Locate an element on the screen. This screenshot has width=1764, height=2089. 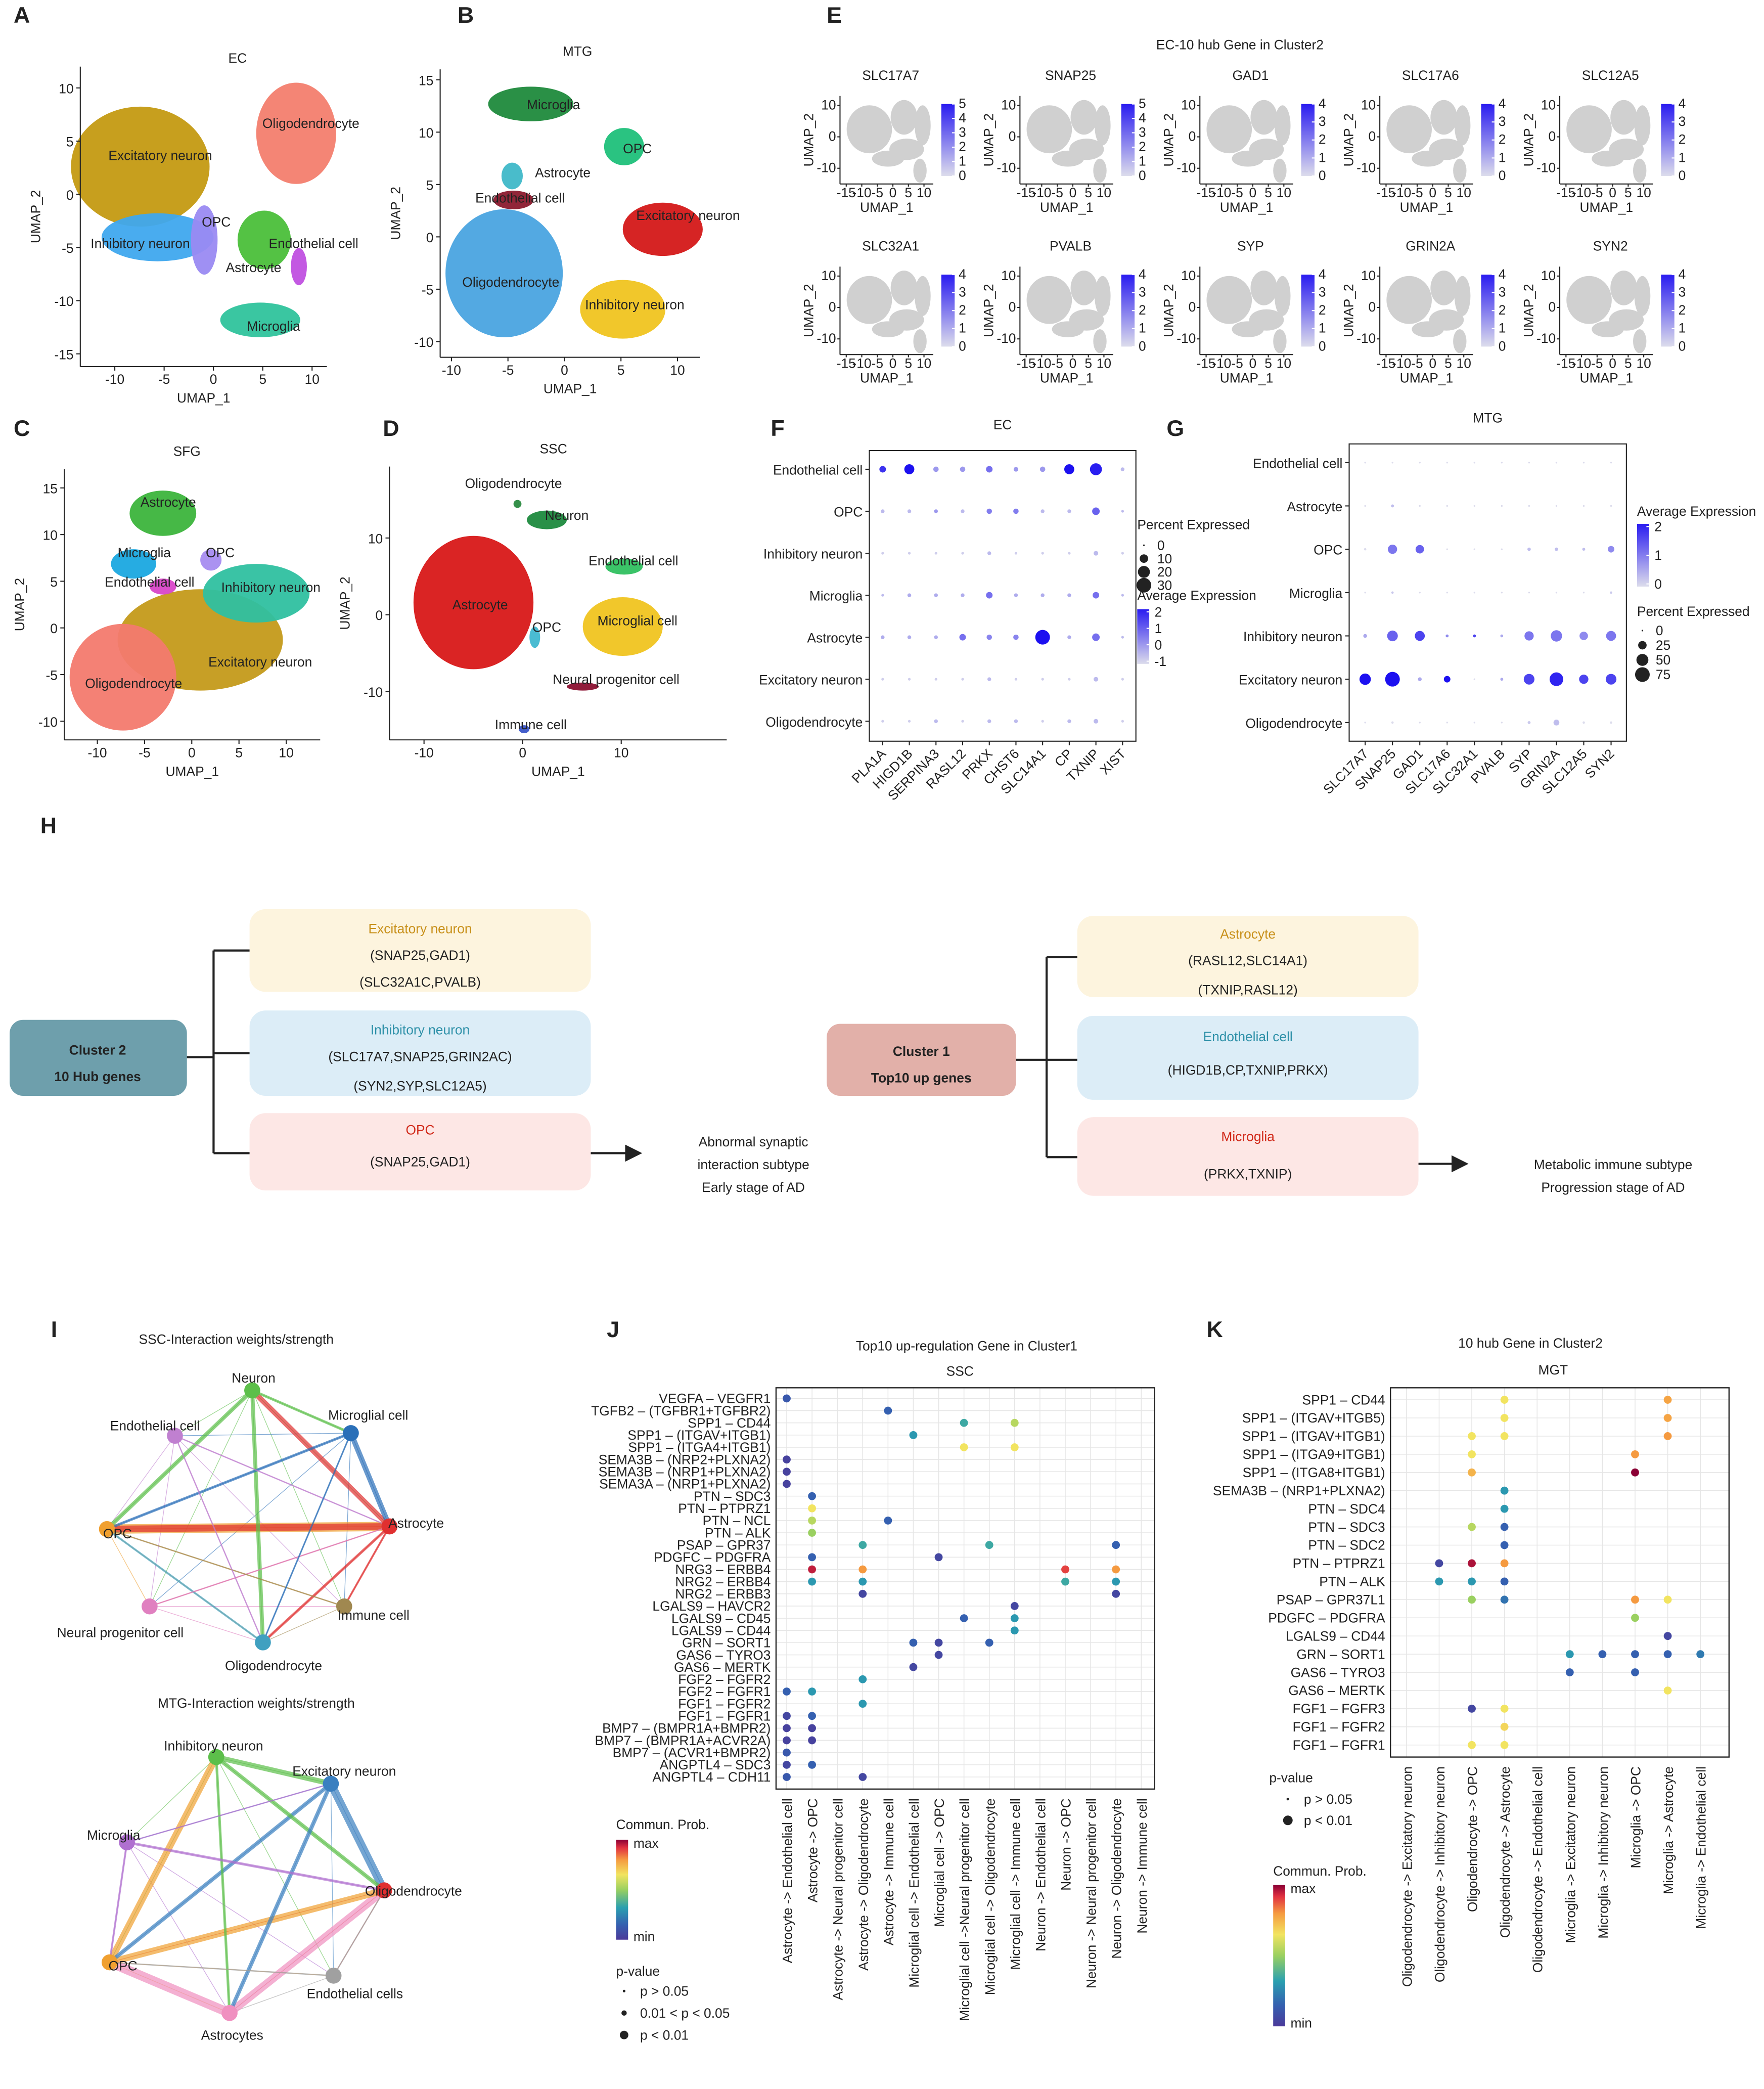
row-label: Microglia is located at coordinates (836, 596).